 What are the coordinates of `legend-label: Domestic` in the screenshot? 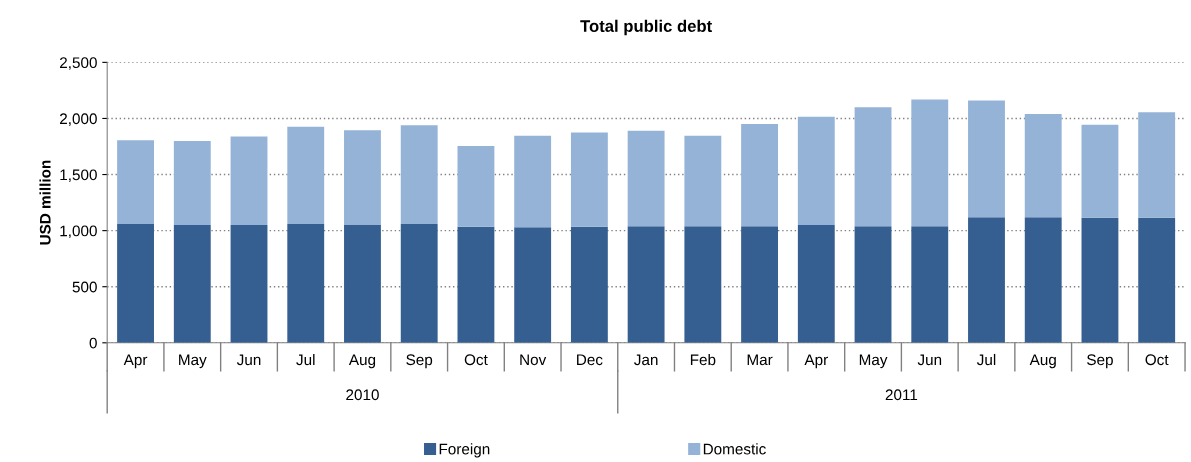 It's located at (734, 449).